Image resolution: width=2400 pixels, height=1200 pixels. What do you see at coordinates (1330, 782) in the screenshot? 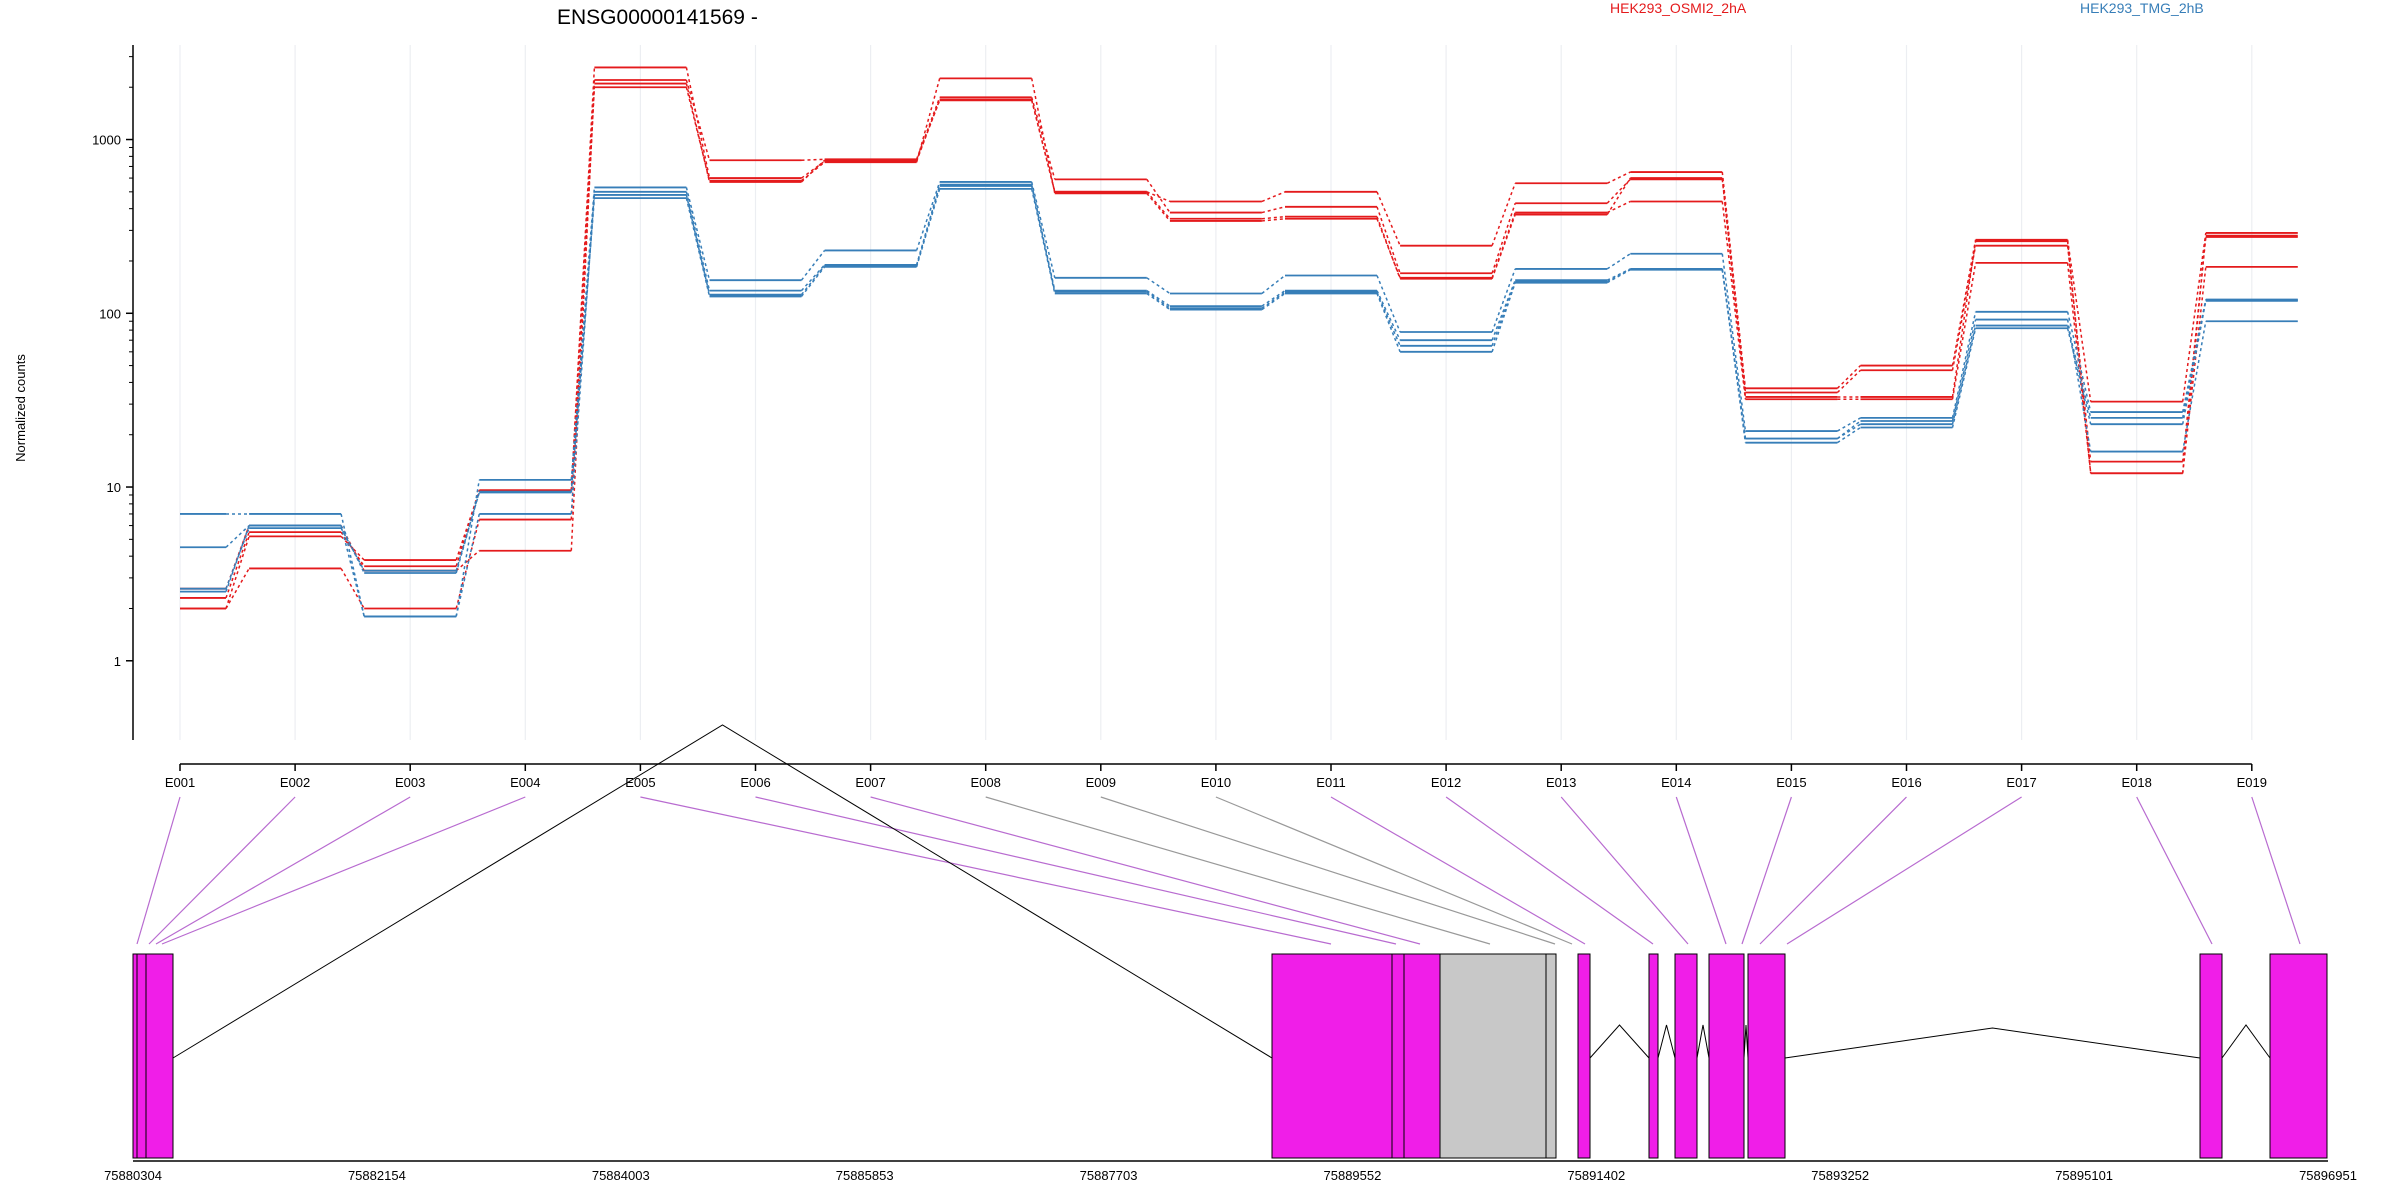
I see `x-tick-label-e011: E011` at bounding box center [1330, 782].